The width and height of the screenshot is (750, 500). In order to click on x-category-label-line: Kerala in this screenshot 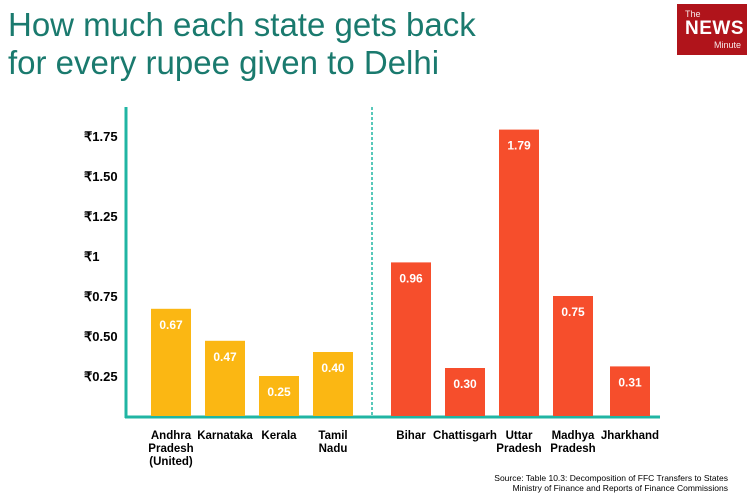, I will do `click(279, 436)`.